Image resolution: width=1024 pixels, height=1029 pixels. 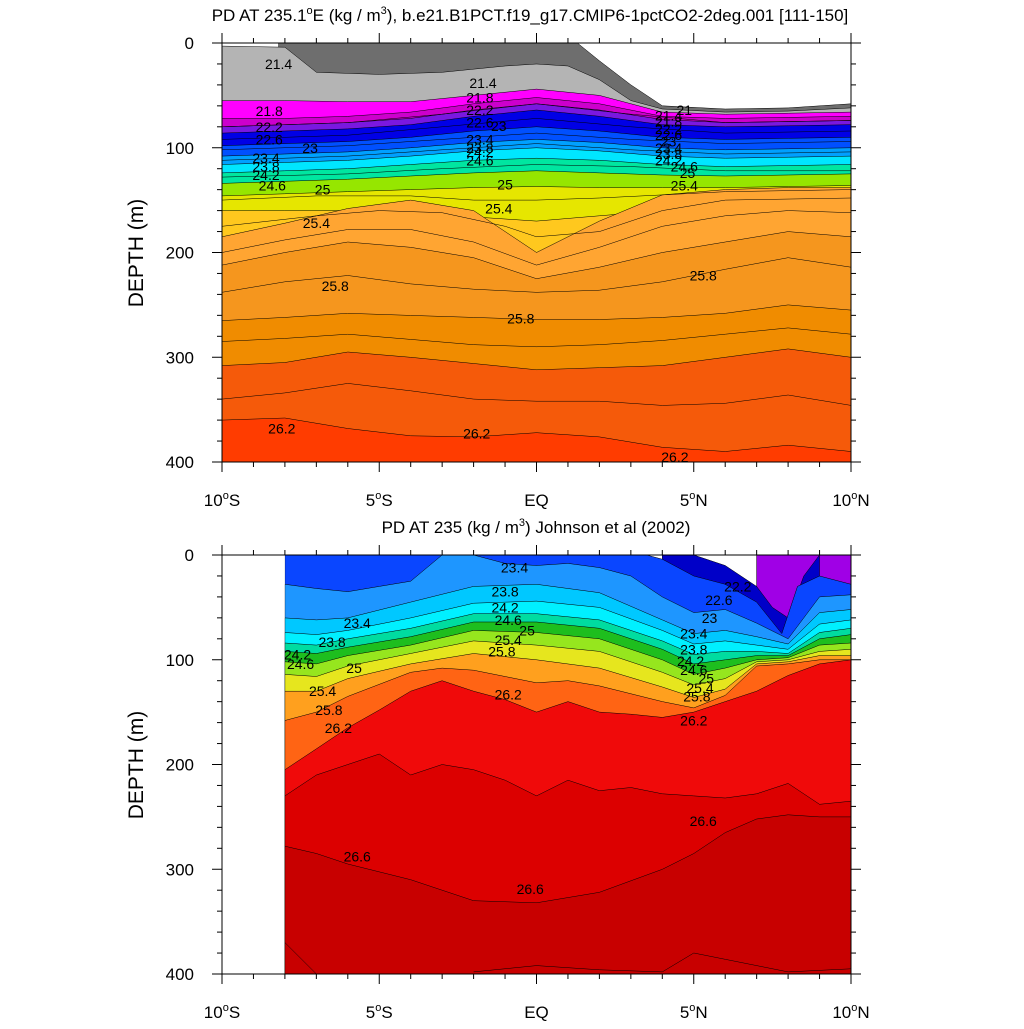 What do you see at coordinates (693, 634) in the screenshot?
I see `contour-label-19: 23.4` at bounding box center [693, 634].